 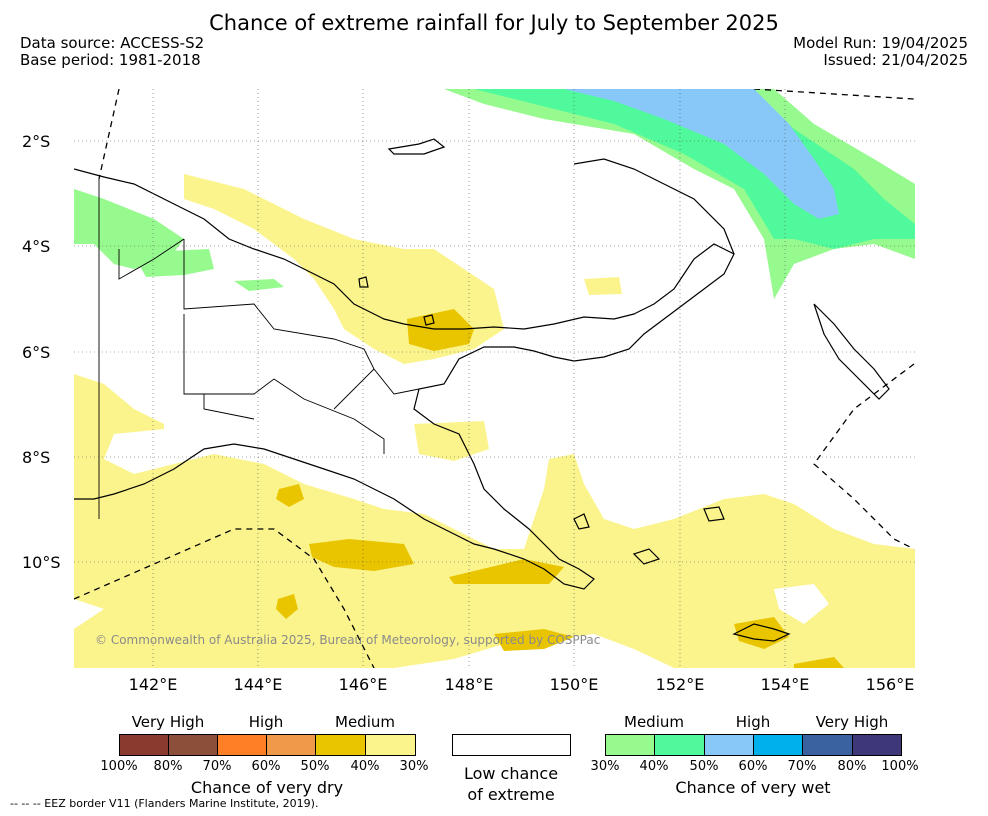 I want to click on lat-label-8s: 8°S, so click(x=36, y=457).